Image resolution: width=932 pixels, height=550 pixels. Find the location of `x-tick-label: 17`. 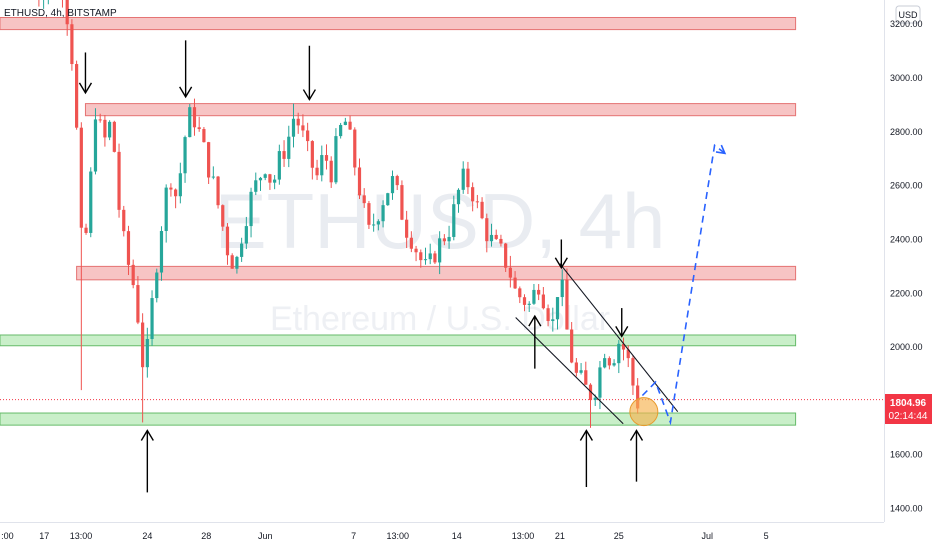

x-tick-label: 17 is located at coordinates (44, 536).